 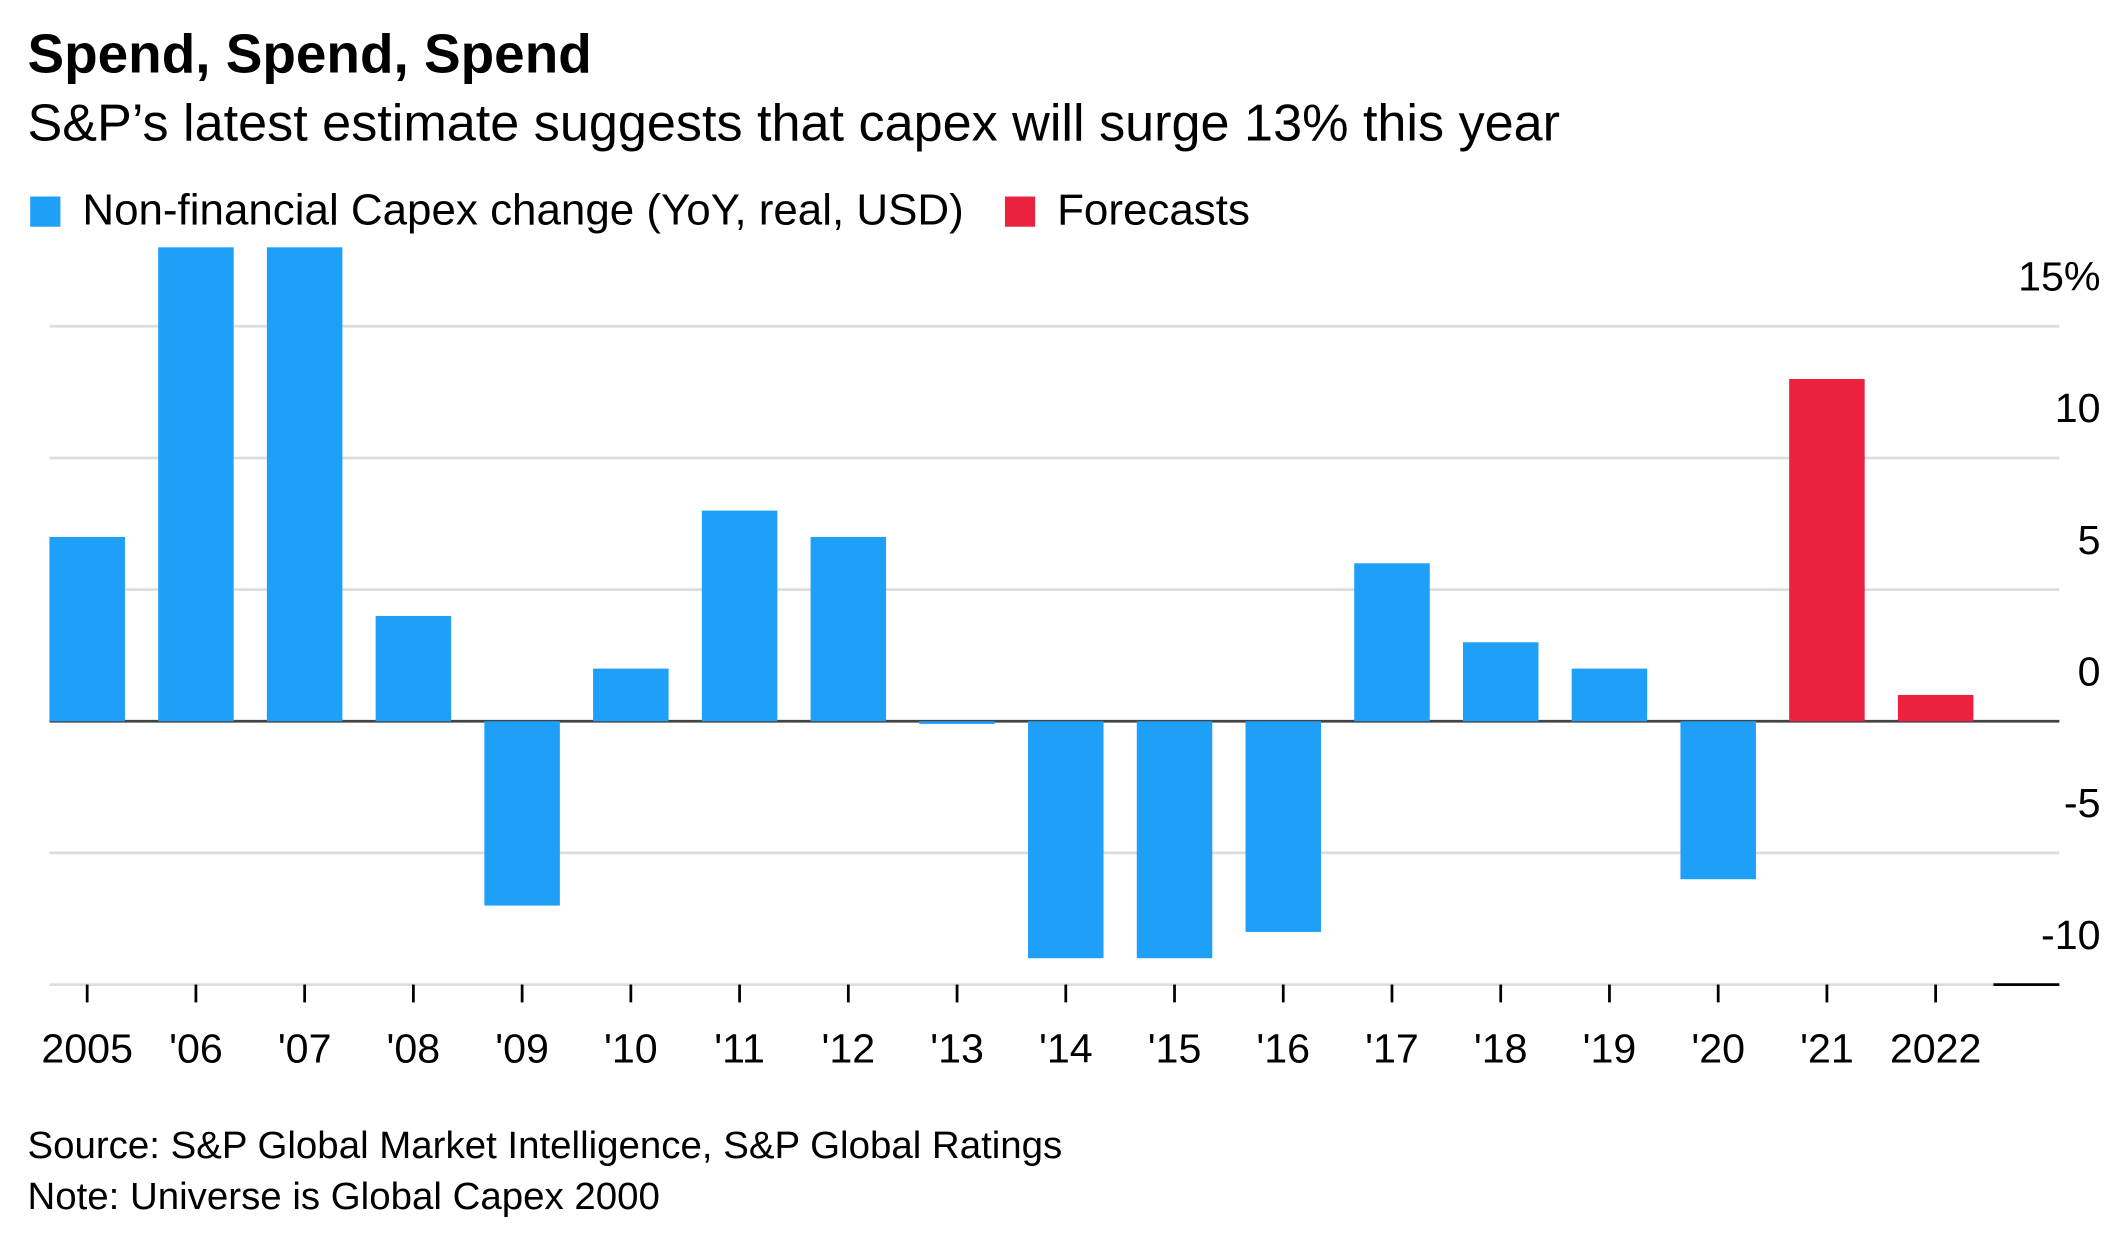 What do you see at coordinates (1610, 1049) in the screenshot?
I see `x-tick-label: '19` at bounding box center [1610, 1049].